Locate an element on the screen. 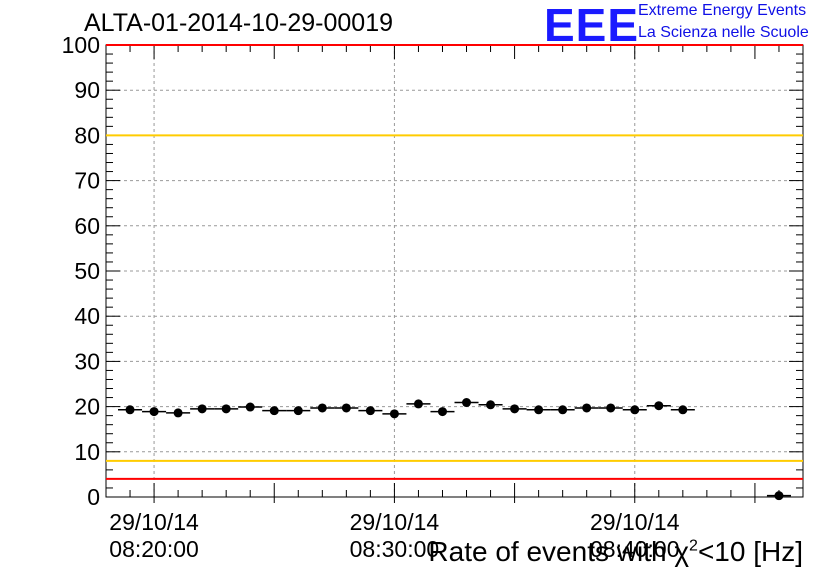  logo-line-2: La Scienza nelle Scuole is located at coordinates (723, 32).